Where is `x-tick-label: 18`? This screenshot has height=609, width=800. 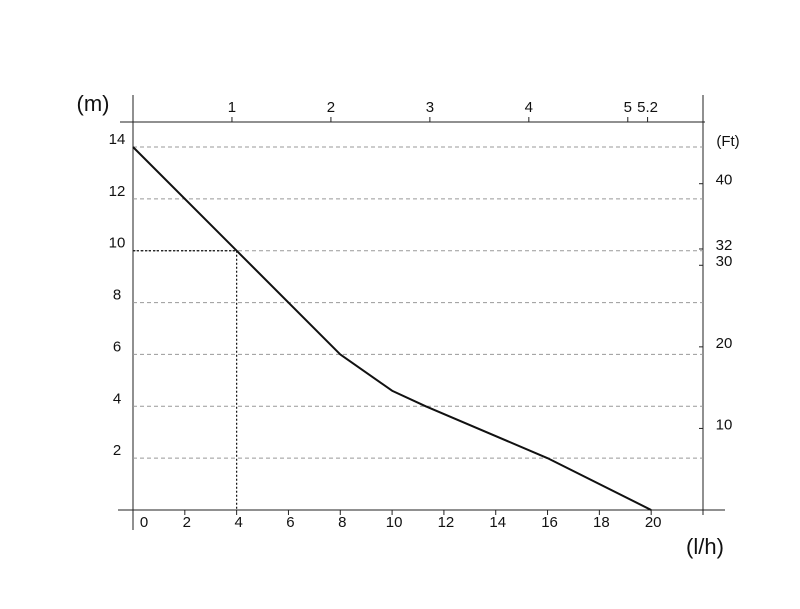
x-tick-label: 18 is located at coordinates (601, 522).